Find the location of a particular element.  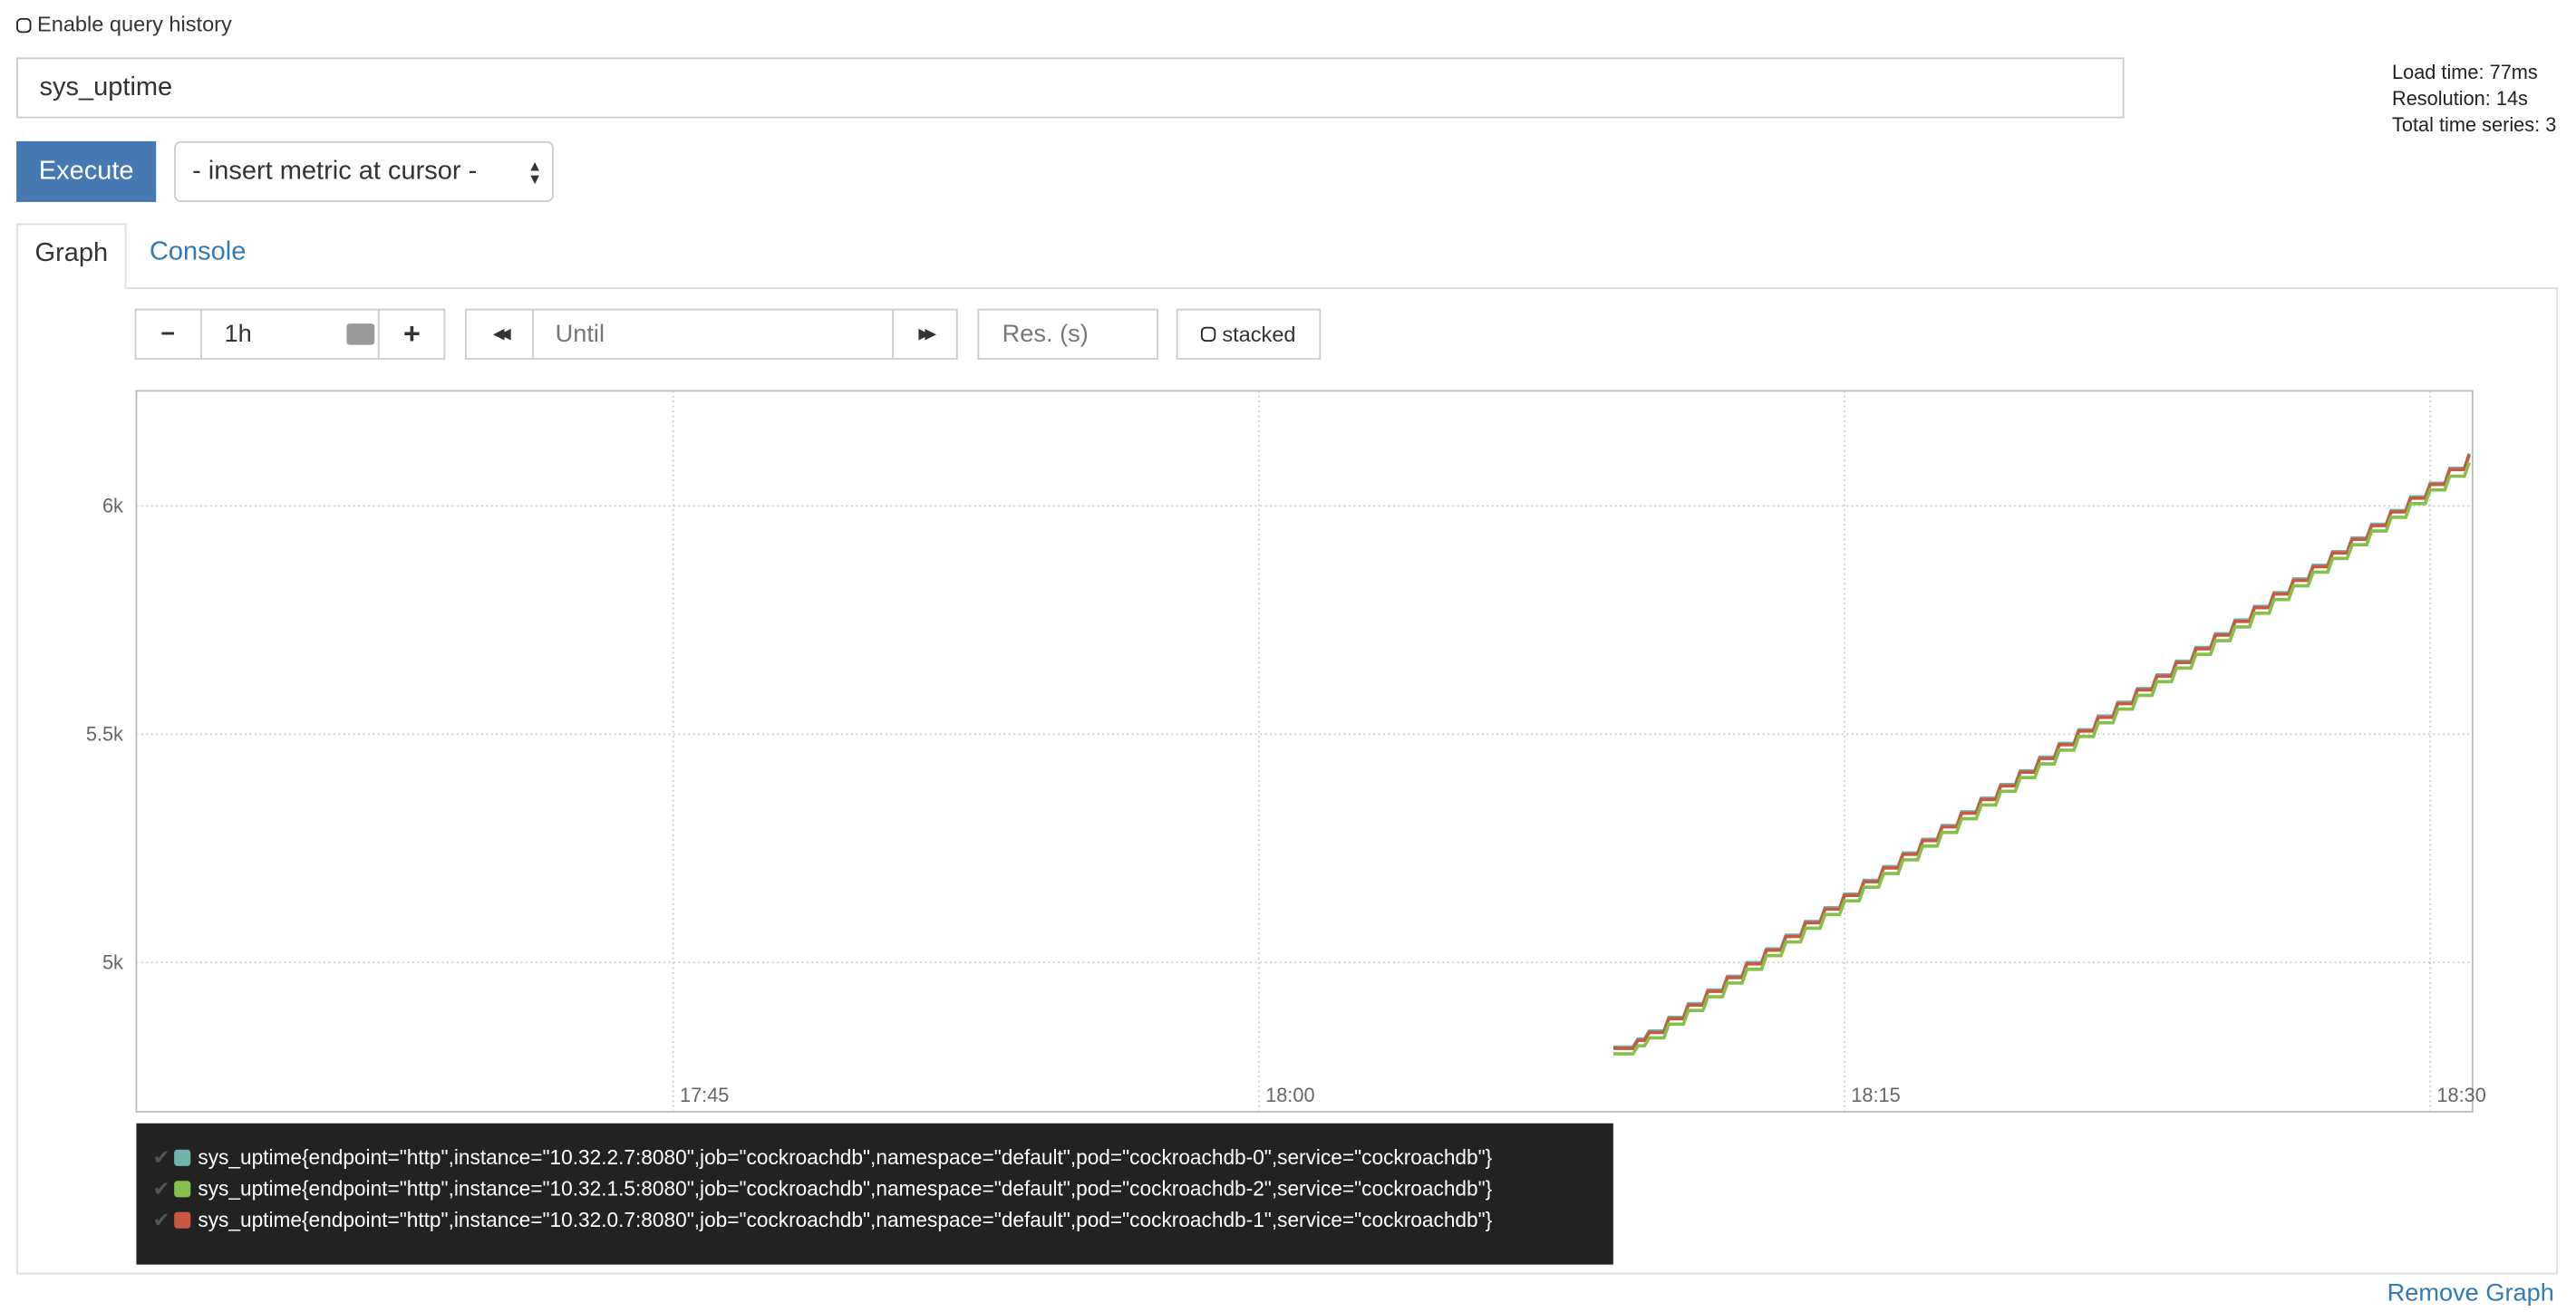

x-tick-label: 17:45 is located at coordinates (704, 1095).